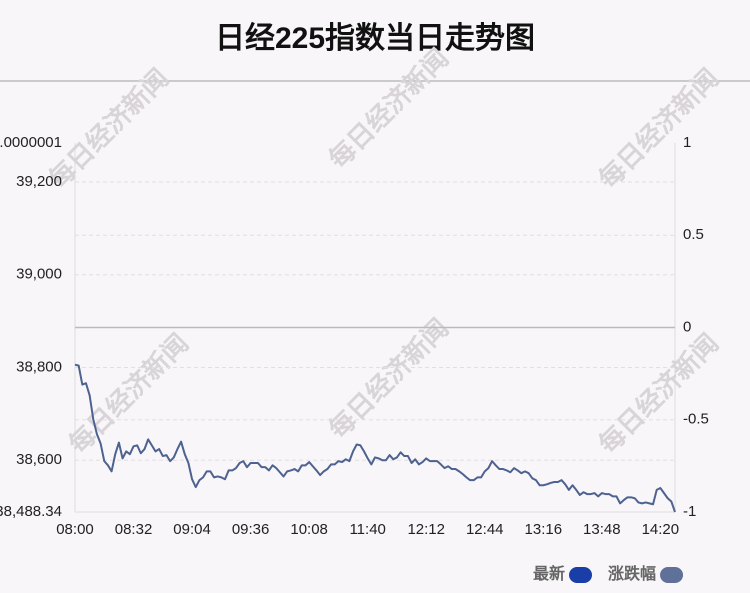  I want to click on y2-tick-label: 0, so click(687, 326).